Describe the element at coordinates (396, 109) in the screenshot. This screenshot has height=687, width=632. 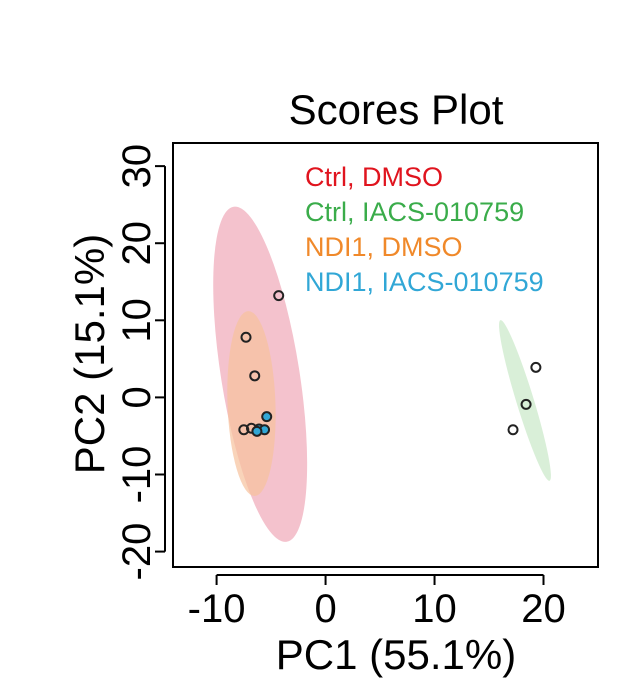
I see `chart-title: Scores Plot` at that location.